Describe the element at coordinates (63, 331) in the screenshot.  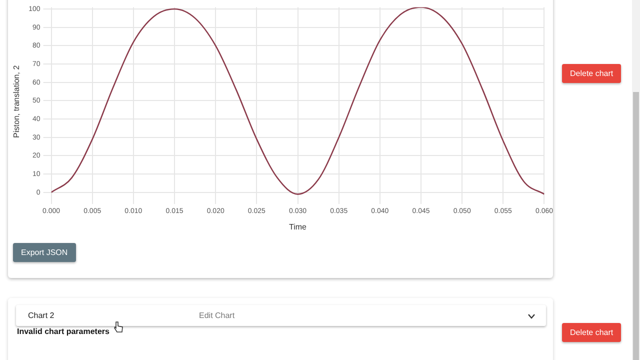
I see `text: Invalid chart parameters` at that location.